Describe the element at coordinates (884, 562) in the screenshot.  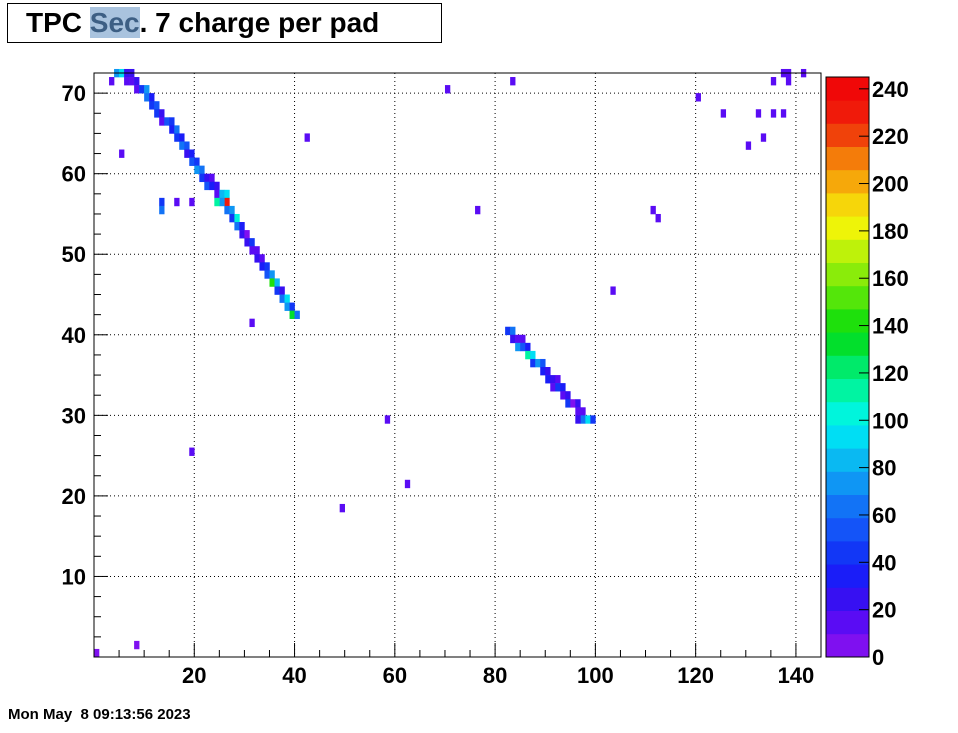
I see `color-scale-label: 40` at that location.